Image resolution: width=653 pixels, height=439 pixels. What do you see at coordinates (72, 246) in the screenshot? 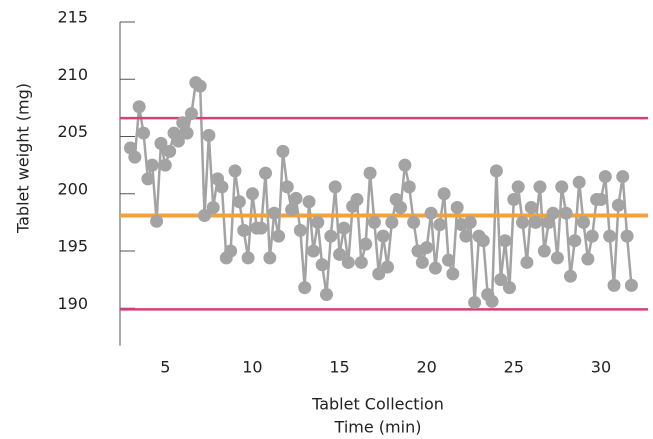
I see `y-tick-label: 195` at bounding box center [72, 246].